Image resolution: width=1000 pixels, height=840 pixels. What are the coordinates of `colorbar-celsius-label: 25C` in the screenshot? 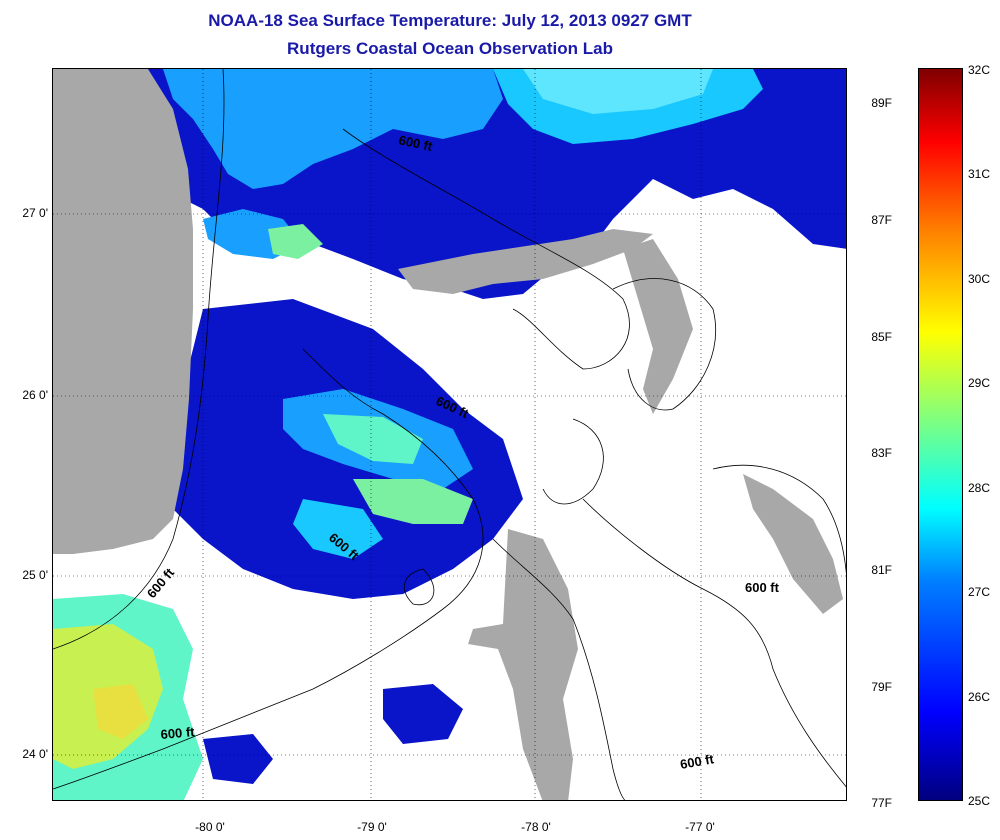 It's located at (979, 801).